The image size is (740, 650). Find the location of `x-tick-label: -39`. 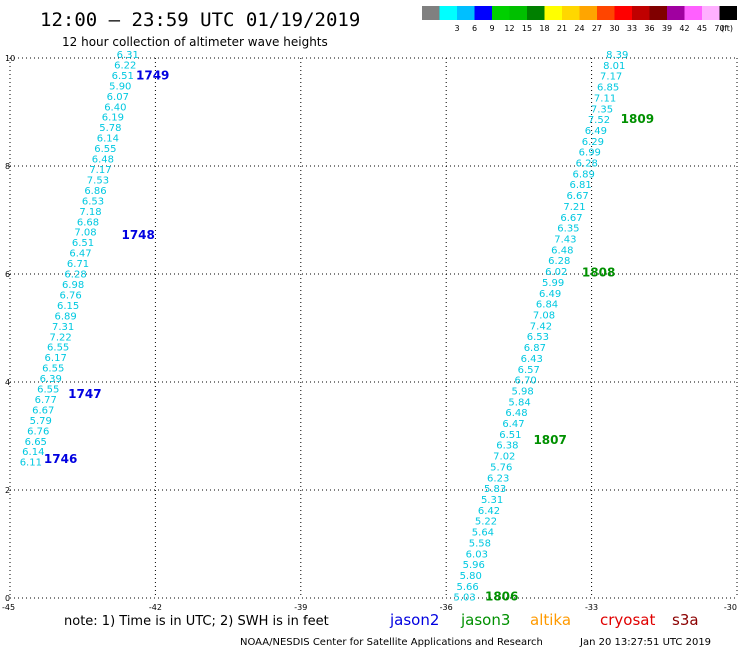

x-tick-label: -39 is located at coordinates (300, 607).